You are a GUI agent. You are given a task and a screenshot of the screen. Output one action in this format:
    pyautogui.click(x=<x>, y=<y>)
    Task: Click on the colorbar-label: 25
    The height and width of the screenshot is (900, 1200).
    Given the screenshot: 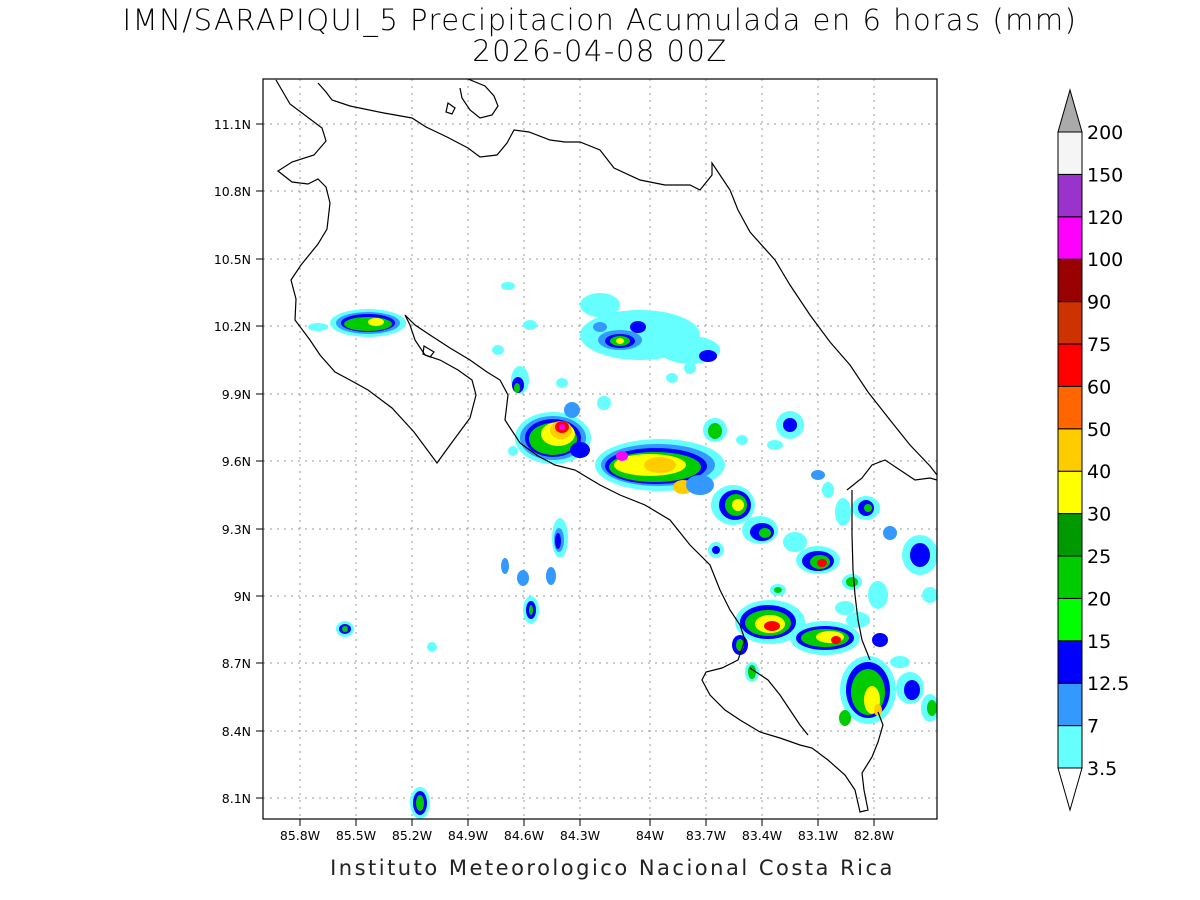 What is the action you would take?
    pyautogui.click(x=1099, y=557)
    